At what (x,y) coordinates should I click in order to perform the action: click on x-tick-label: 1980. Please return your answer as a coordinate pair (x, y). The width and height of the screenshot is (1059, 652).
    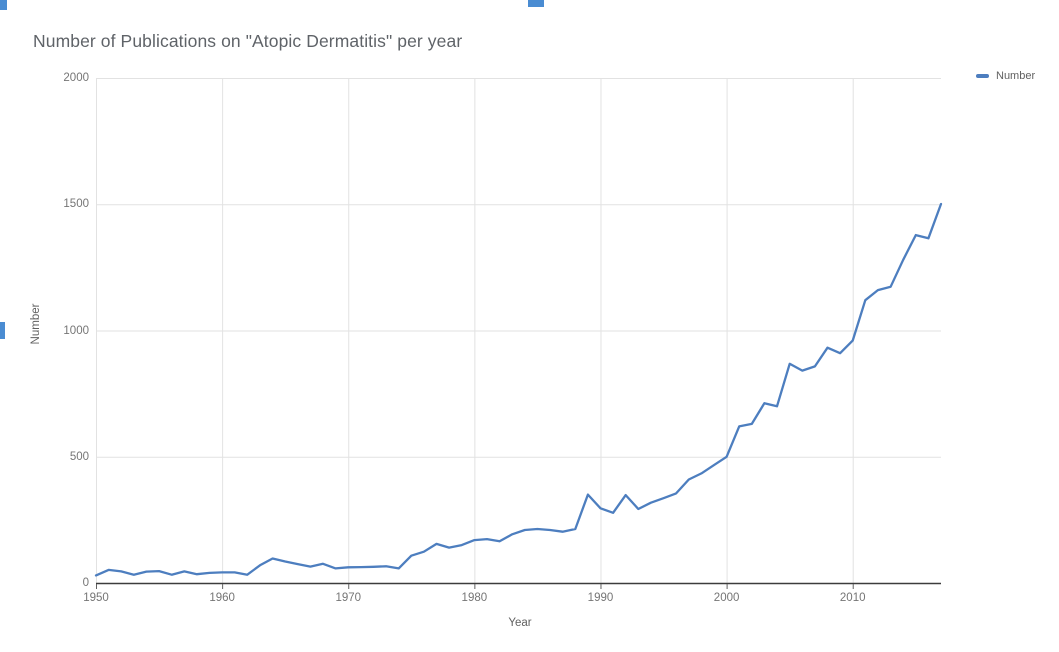
    Looking at the image, I should click on (474, 598).